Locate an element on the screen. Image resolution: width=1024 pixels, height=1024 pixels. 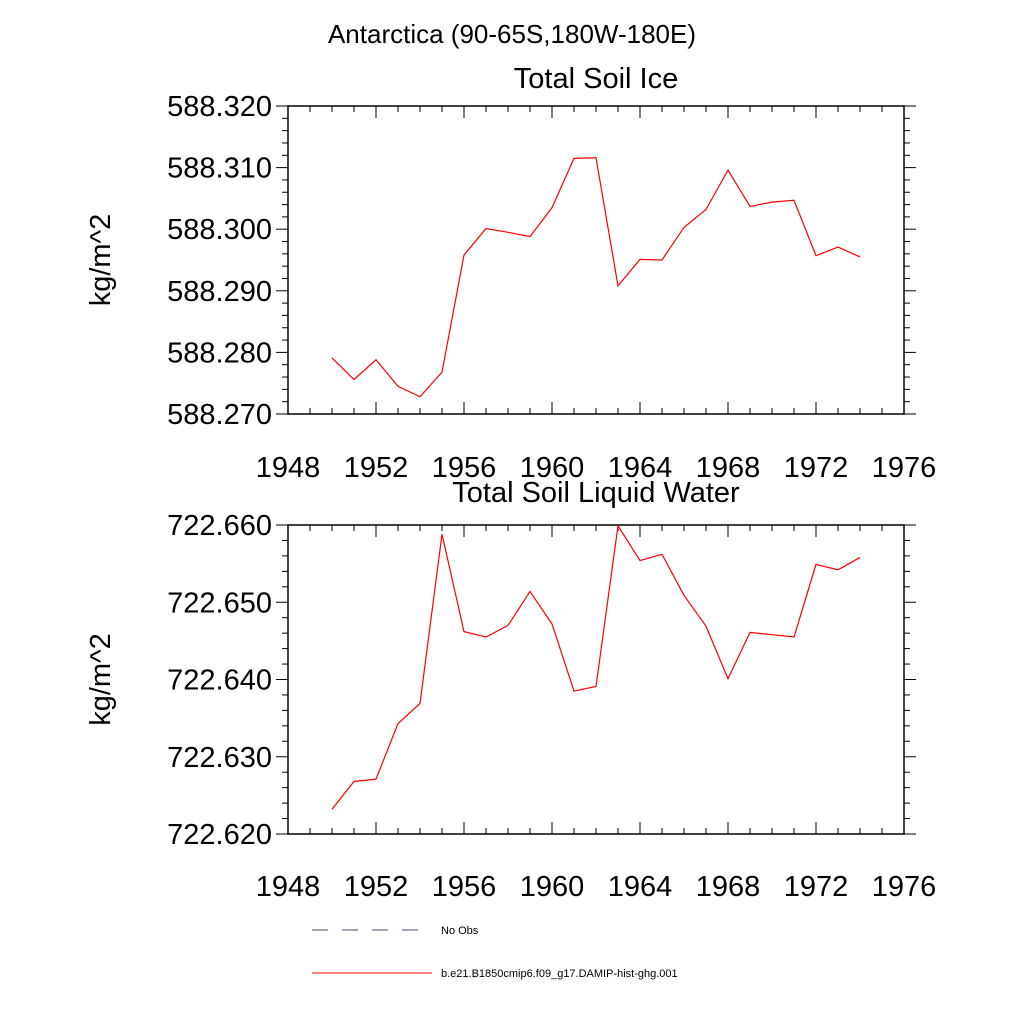
y-tick-label: 722.640 is located at coordinates (219, 681).